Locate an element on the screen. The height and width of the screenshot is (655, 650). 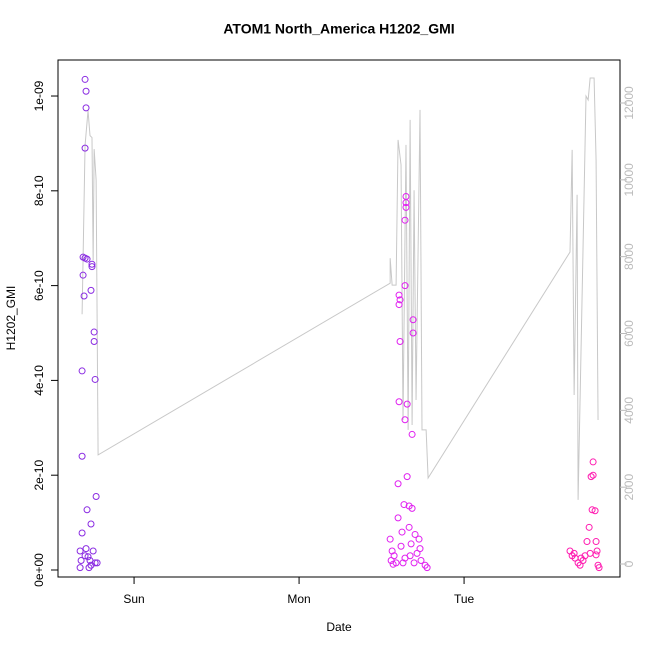
y-tick-label: 4e-10 is located at coordinates (39, 380).